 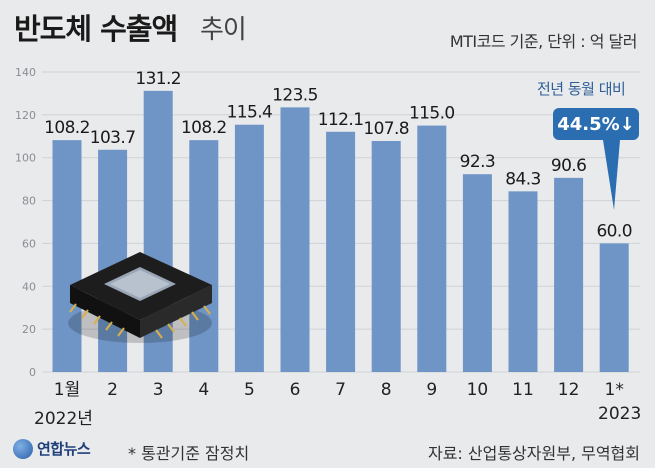 I want to click on x-tick-label: 6, so click(x=295, y=390).